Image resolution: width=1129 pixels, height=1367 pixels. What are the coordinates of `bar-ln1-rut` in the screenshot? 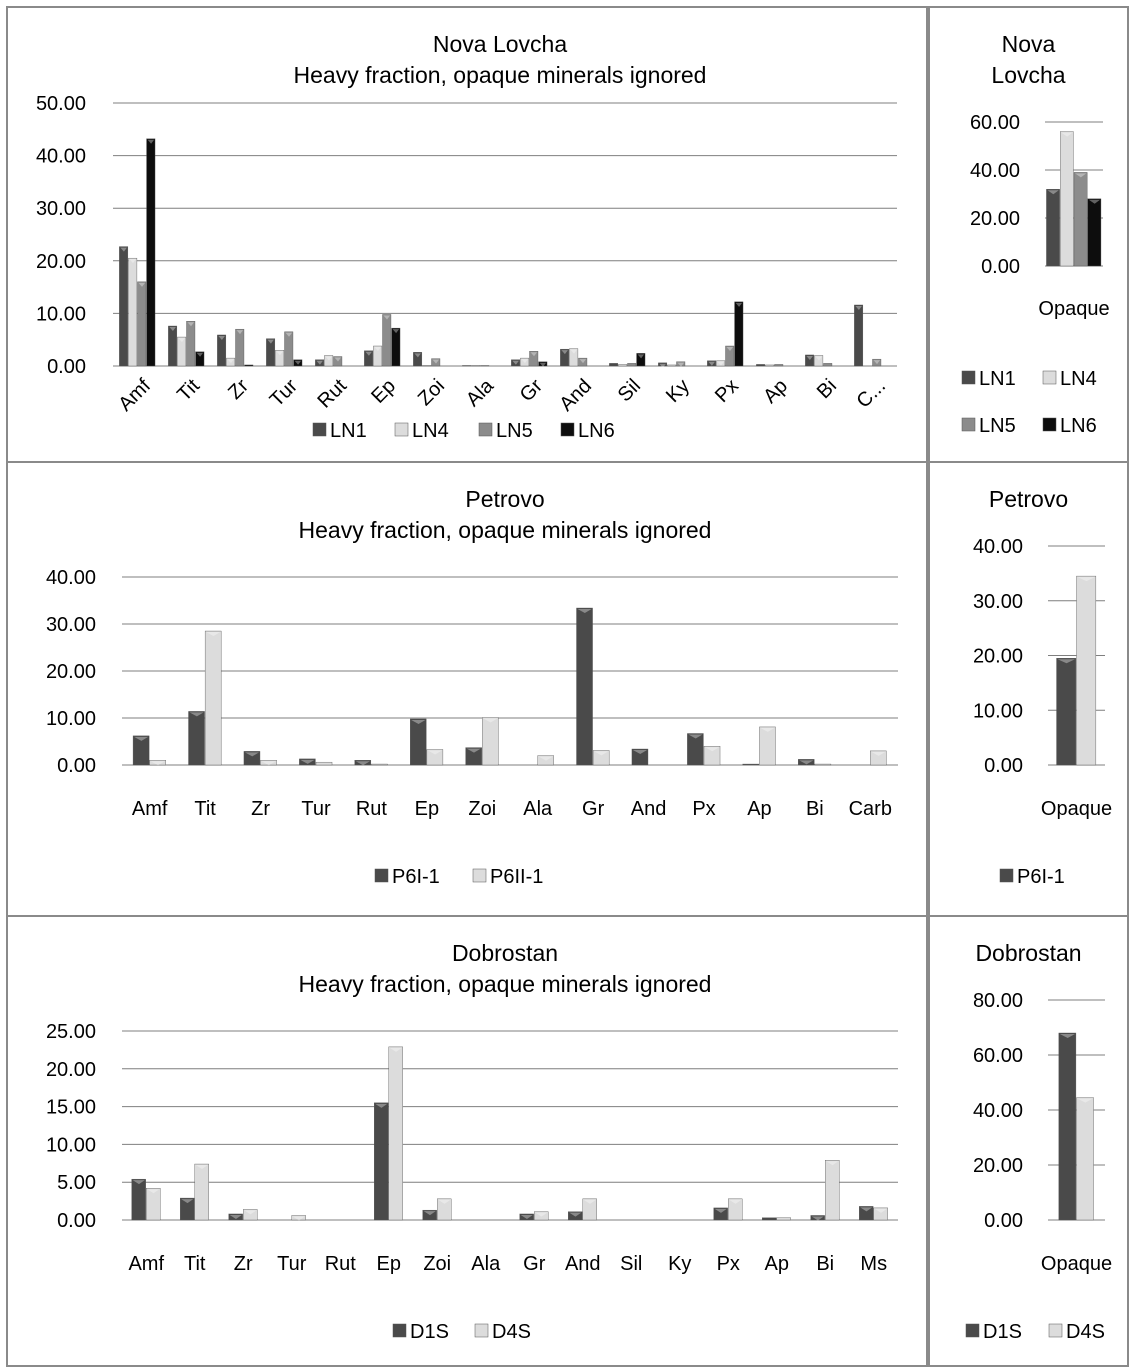 It's located at (320, 363).